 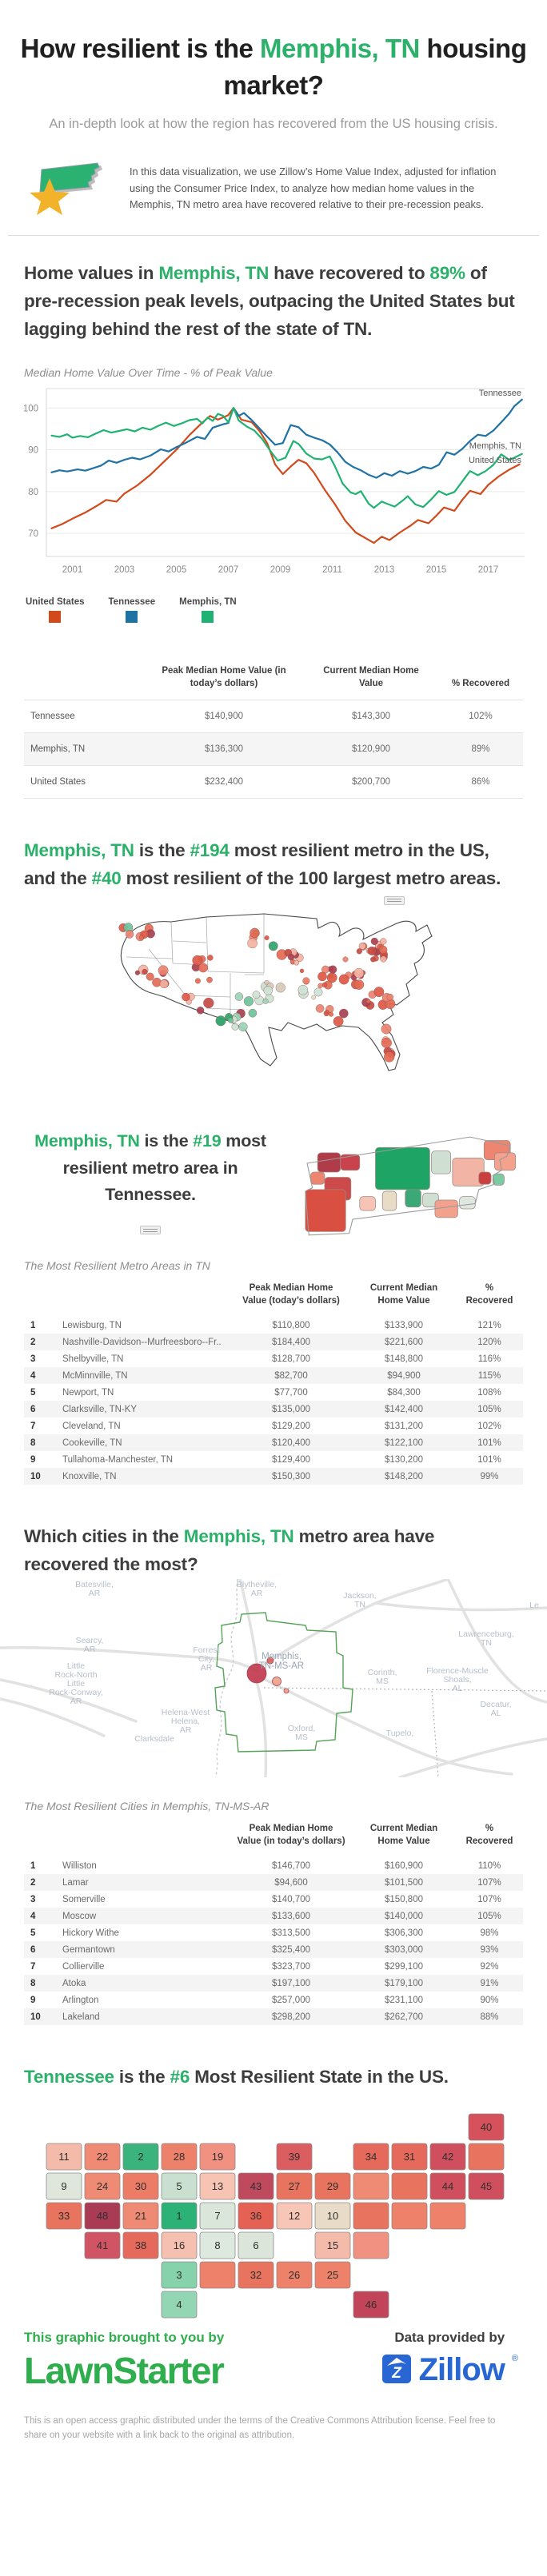 I want to click on table-cell: $262,700, so click(x=404, y=2017).